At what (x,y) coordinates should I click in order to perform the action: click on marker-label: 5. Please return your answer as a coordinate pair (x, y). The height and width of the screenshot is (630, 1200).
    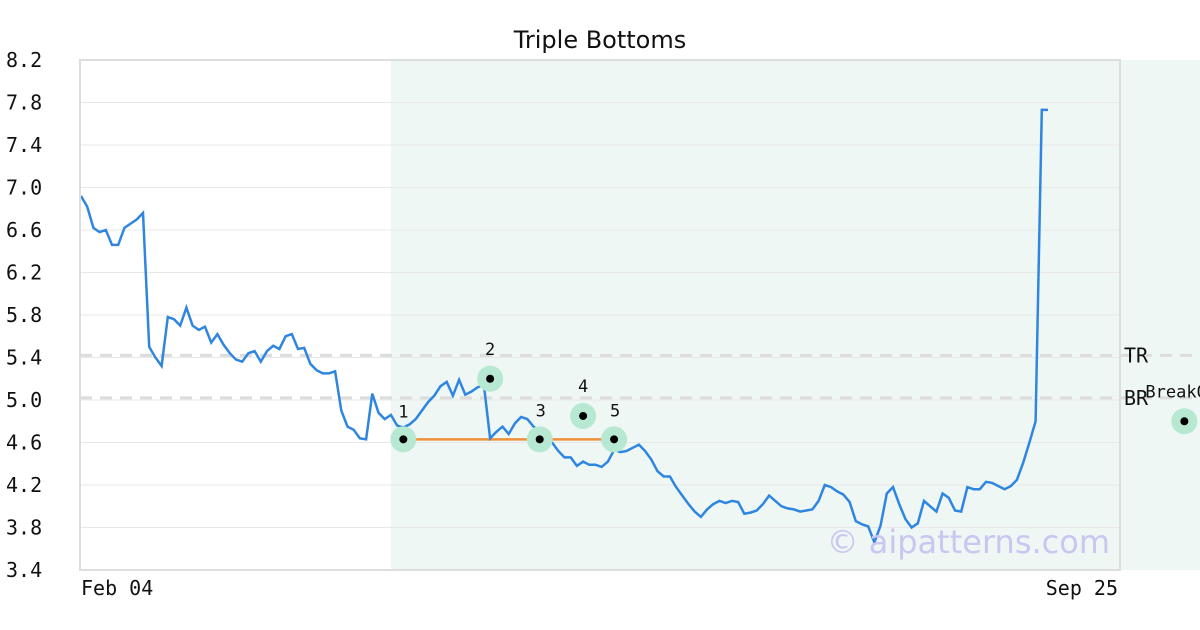
    Looking at the image, I should click on (615, 411).